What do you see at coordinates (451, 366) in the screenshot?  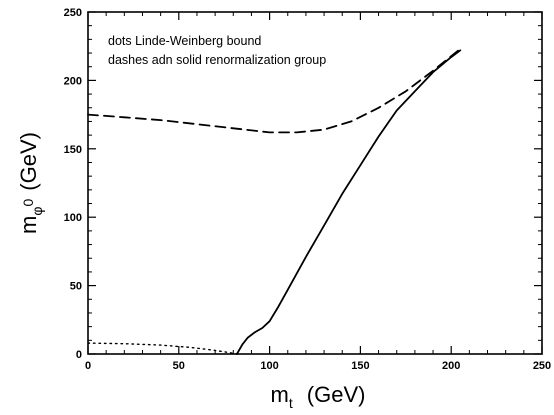 I see `x-tick-label: 200` at bounding box center [451, 366].